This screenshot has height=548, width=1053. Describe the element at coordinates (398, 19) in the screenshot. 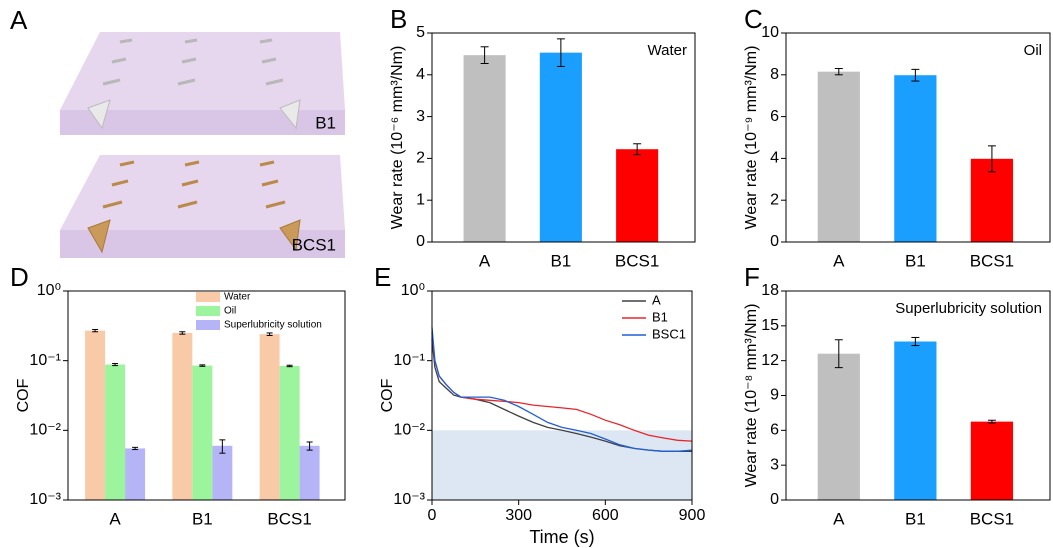

I see `panel-label: B` at that location.